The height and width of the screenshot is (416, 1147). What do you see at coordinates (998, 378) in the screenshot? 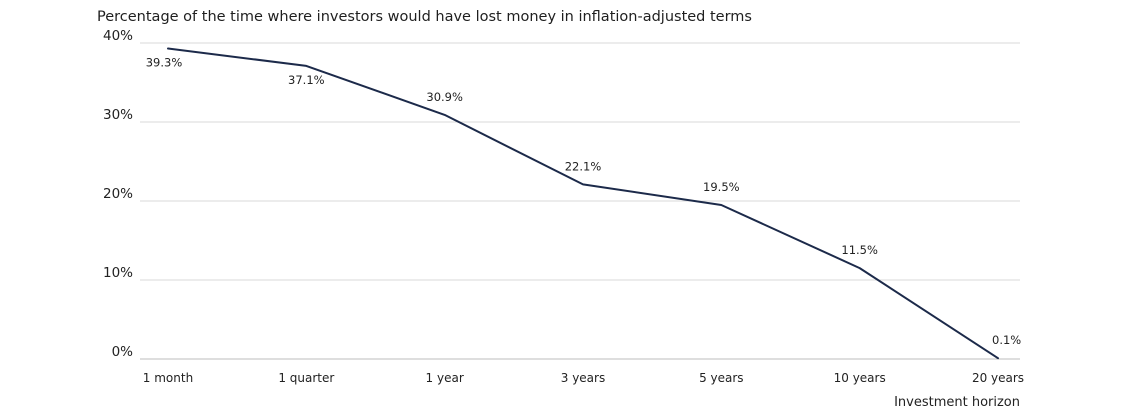
I see `x-tick-label: 20 years` at bounding box center [998, 378].